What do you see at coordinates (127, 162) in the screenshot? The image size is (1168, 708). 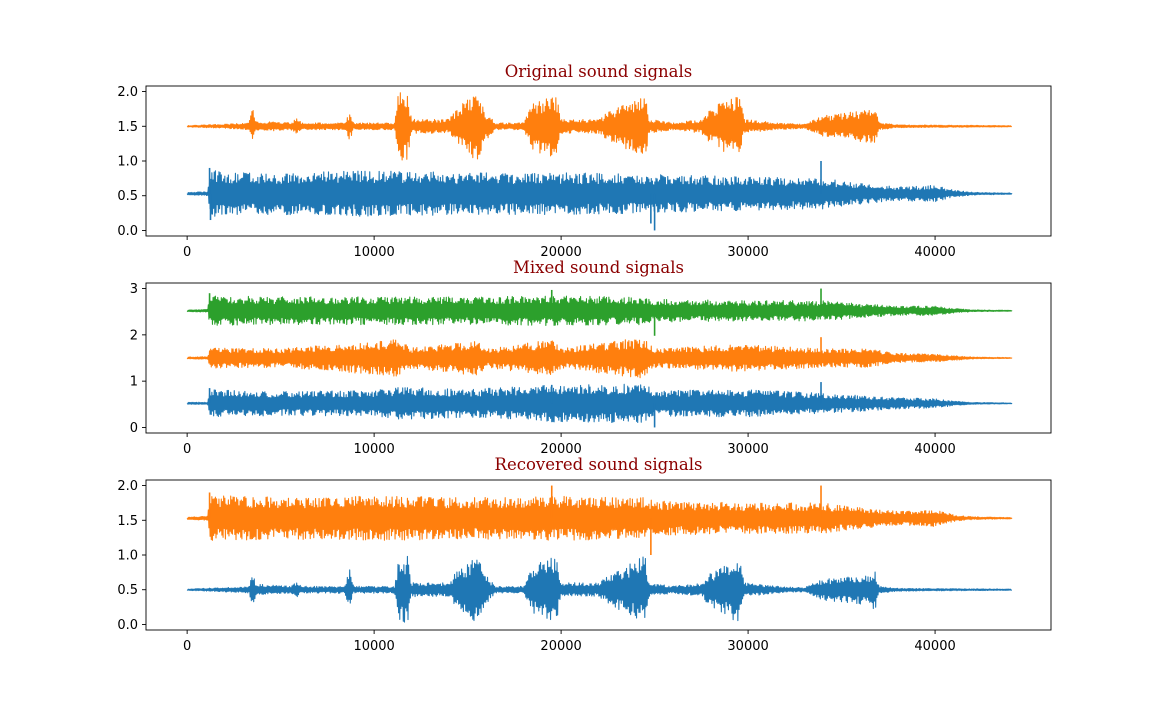 I see `y-tick-label-original-2: 1.0` at bounding box center [127, 162].